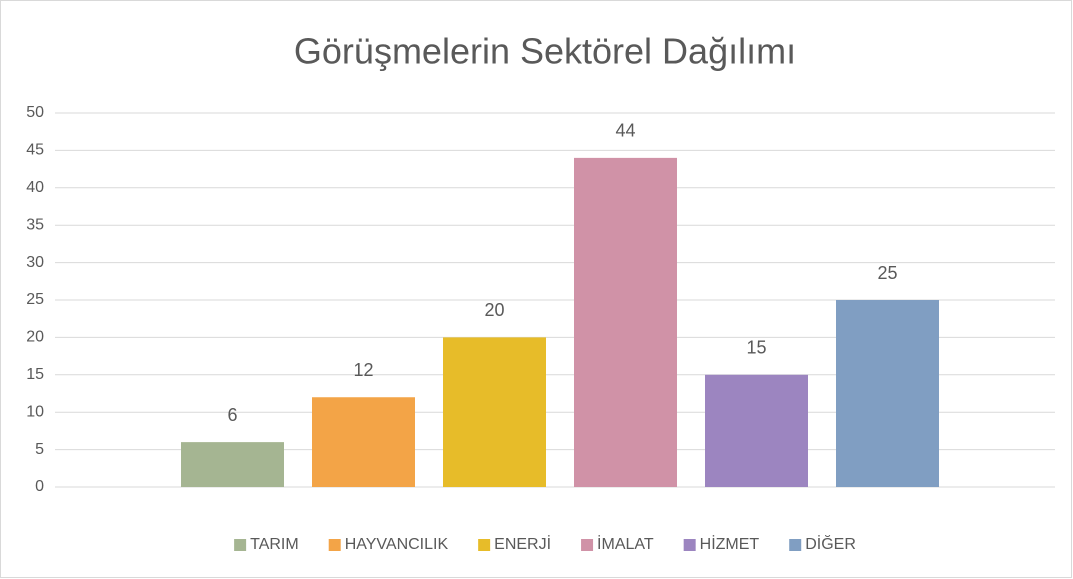  What do you see at coordinates (35, 112) in the screenshot?
I see `y-tick-label: 50` at bounding box center [35, 112].